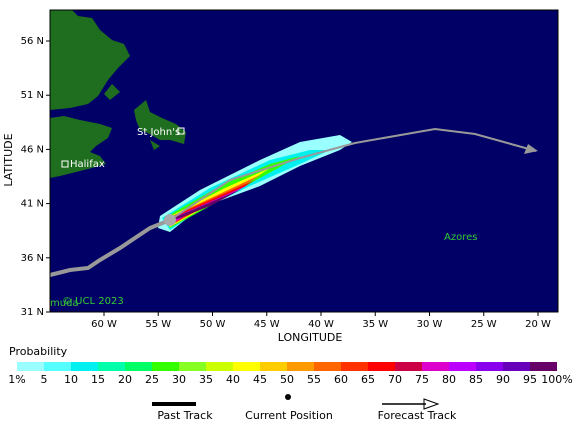 This screenshot has height=432, width=580. What do you see at coordinates (460, 237) in the screenshot?
I see `place-label: Azores` at bounding box center [460, 237].